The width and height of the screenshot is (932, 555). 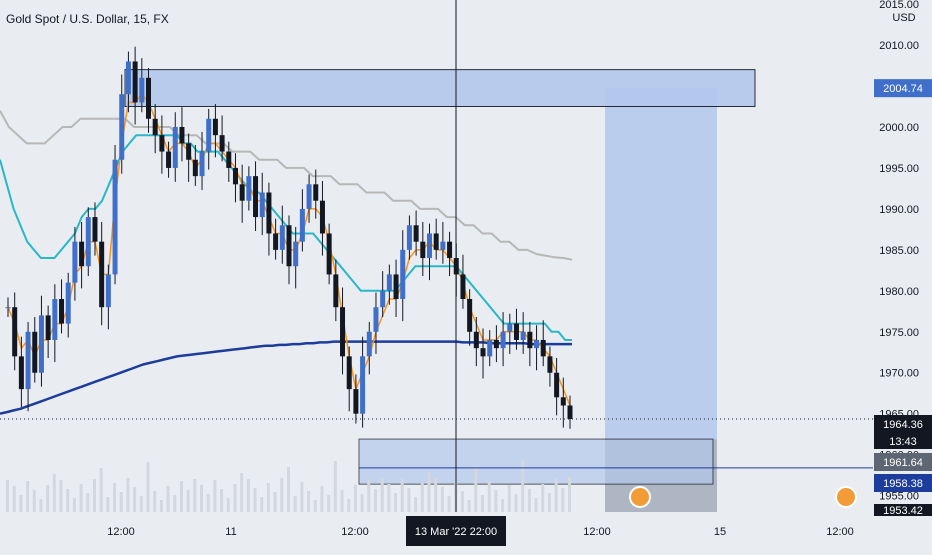 I want to click on price-tick-label: 2015.00, so click(x=899, y=5).